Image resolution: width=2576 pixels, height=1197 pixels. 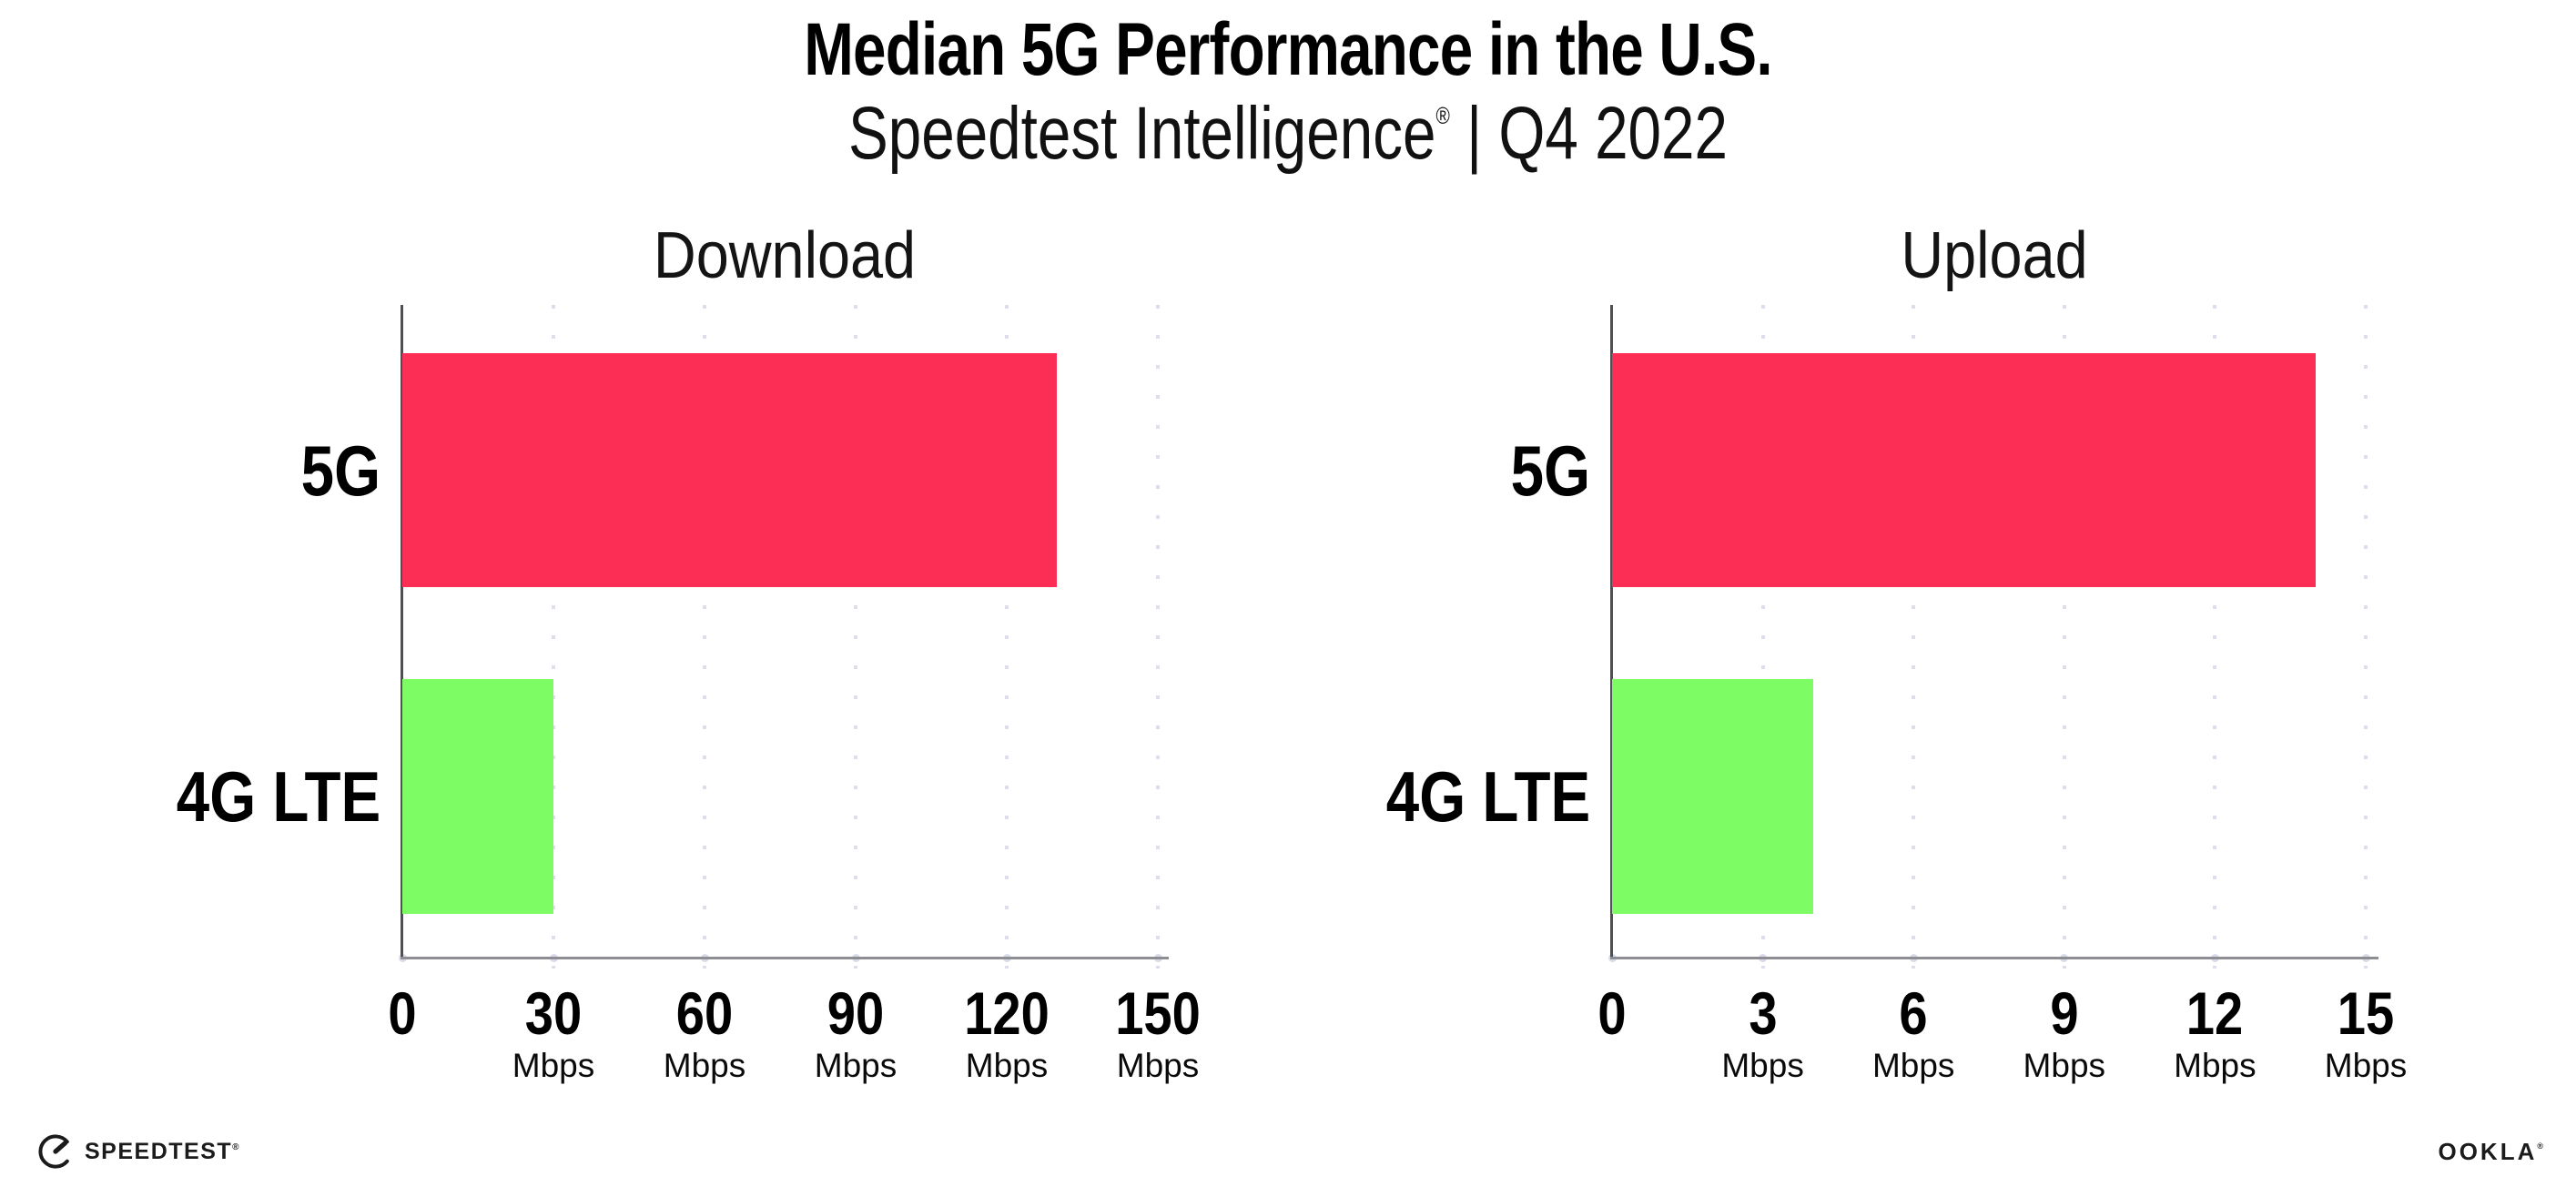 I want to click on chart-title-download: Download, so click(x=785, y=255).